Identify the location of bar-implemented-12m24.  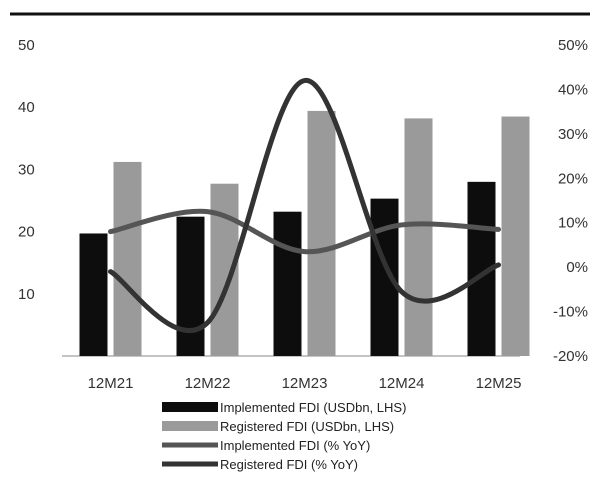
(384, 277).